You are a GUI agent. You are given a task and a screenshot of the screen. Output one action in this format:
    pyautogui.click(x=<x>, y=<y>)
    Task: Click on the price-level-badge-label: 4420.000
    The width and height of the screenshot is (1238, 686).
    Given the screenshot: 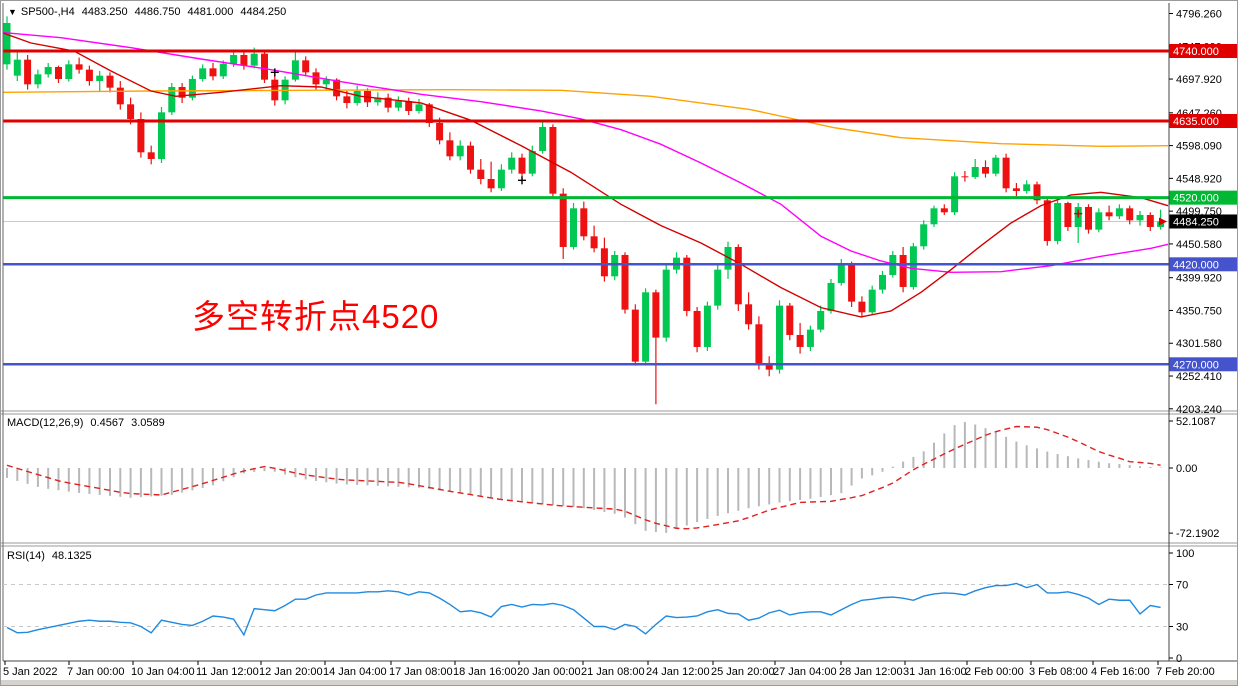 What is the action you would take?
    pyautogui.click(x=1196, y=265)
    